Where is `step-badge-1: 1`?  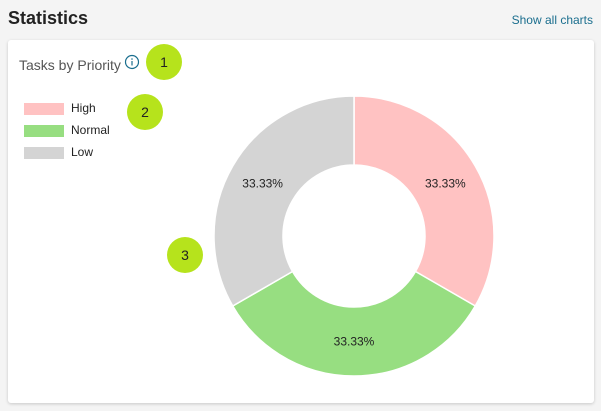
step-badge-1: 1 is located at coordinates (164, 62).